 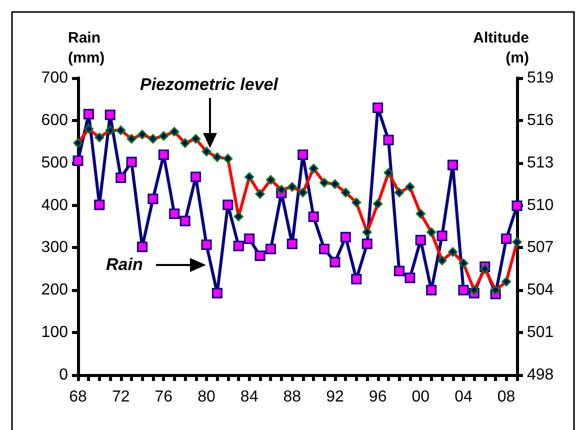 I want to click on y2-tick-label: 501, so click(x=540, y=333).